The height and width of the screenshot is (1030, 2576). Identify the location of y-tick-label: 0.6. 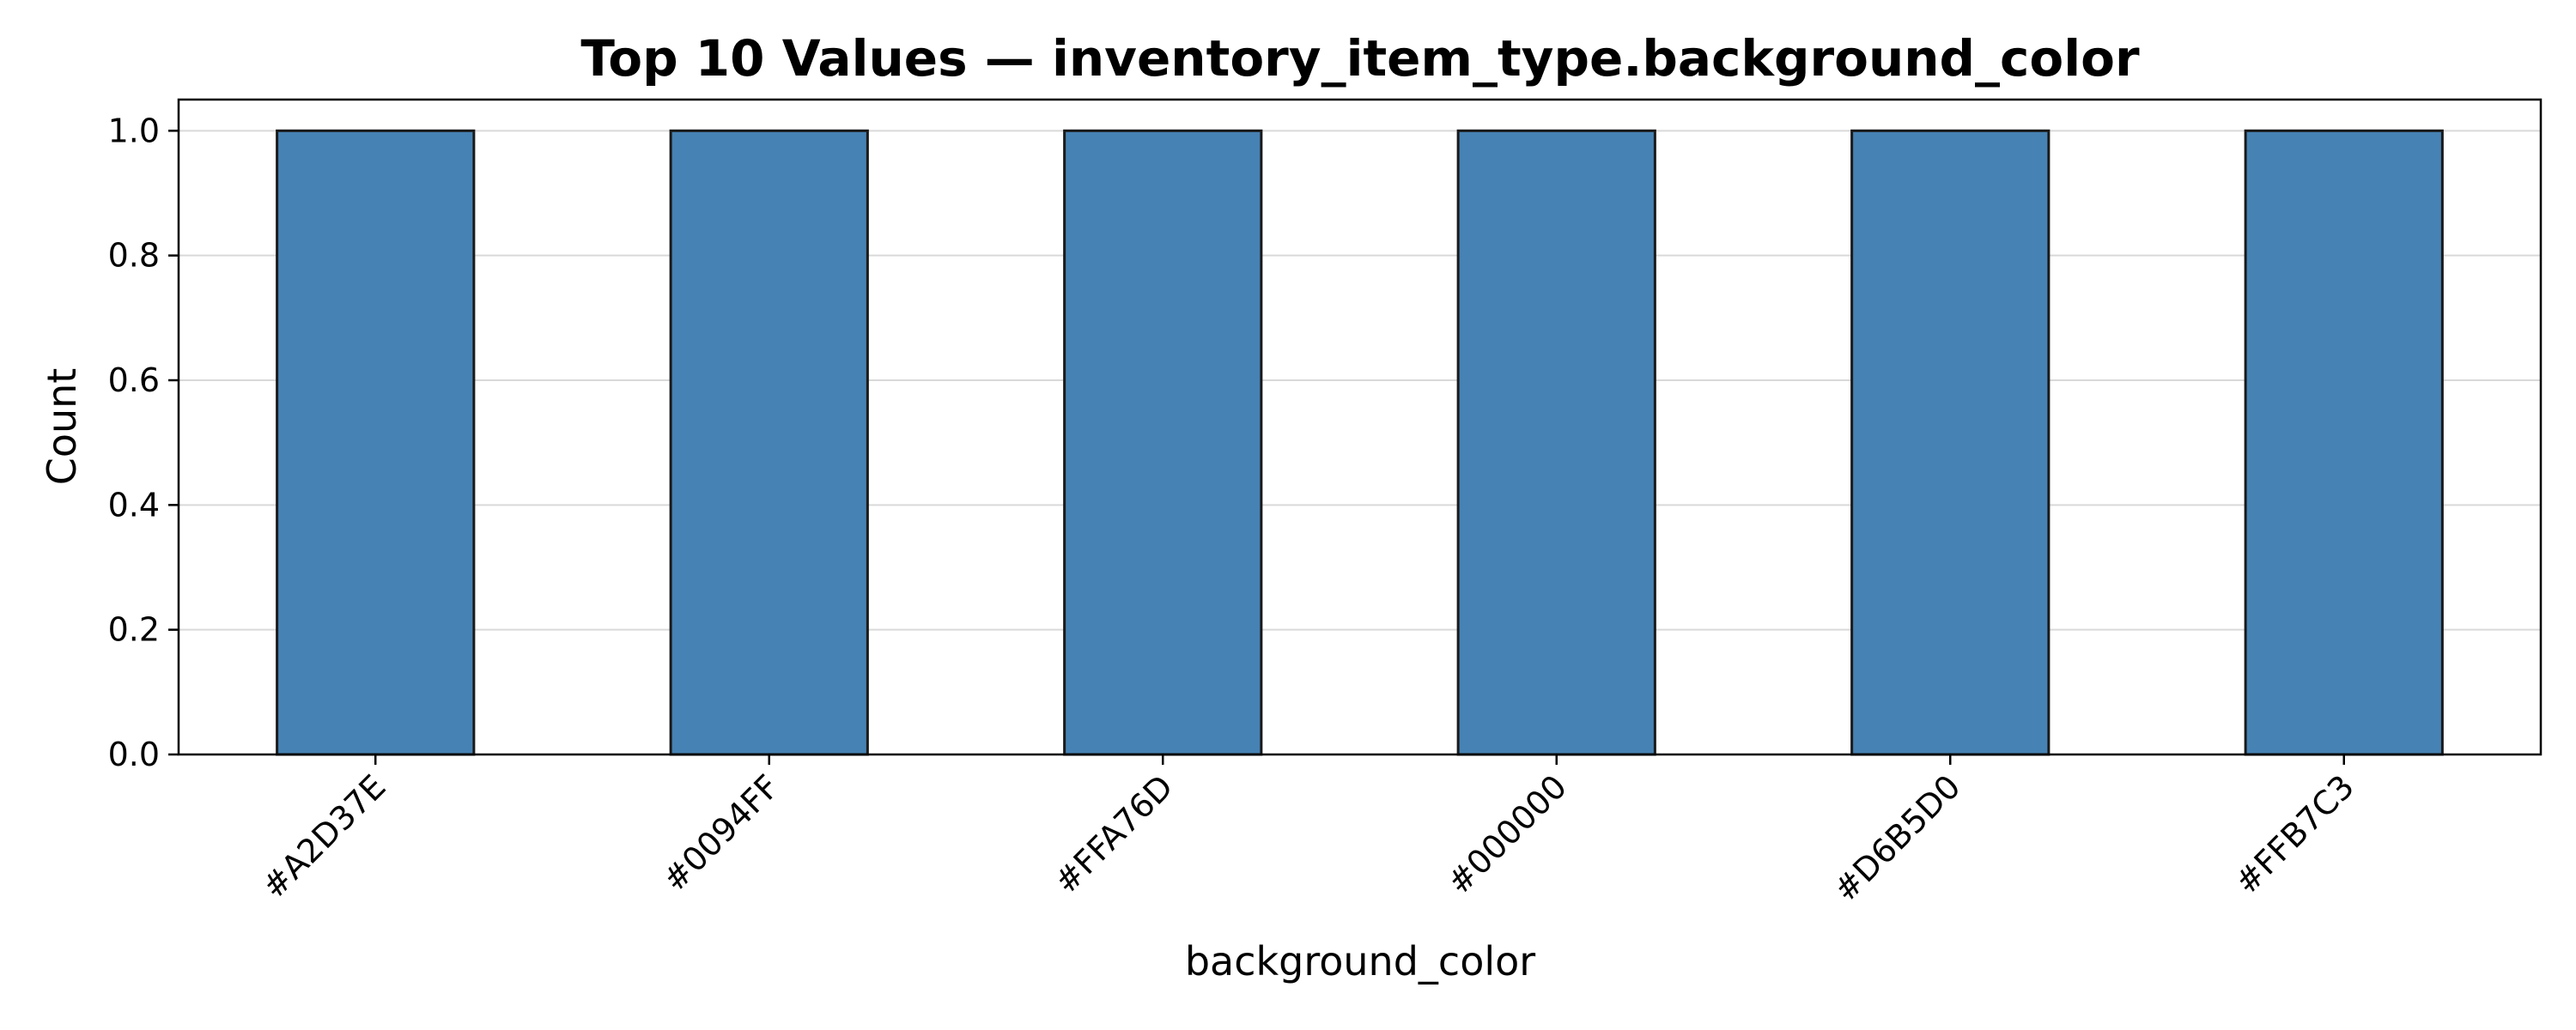
(134, 380).